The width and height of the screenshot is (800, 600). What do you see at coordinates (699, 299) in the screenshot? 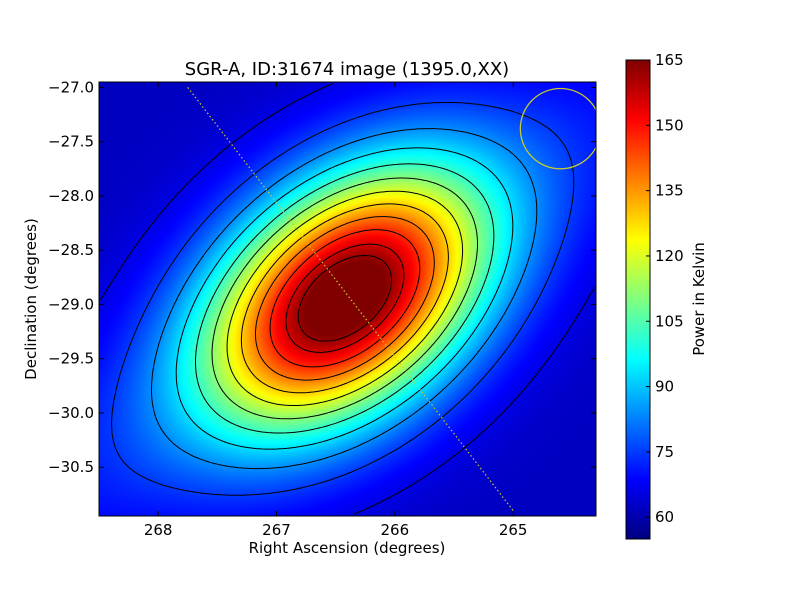
I see `colorbar-label: Power in Kelvin` at bounding box center [699, 299].